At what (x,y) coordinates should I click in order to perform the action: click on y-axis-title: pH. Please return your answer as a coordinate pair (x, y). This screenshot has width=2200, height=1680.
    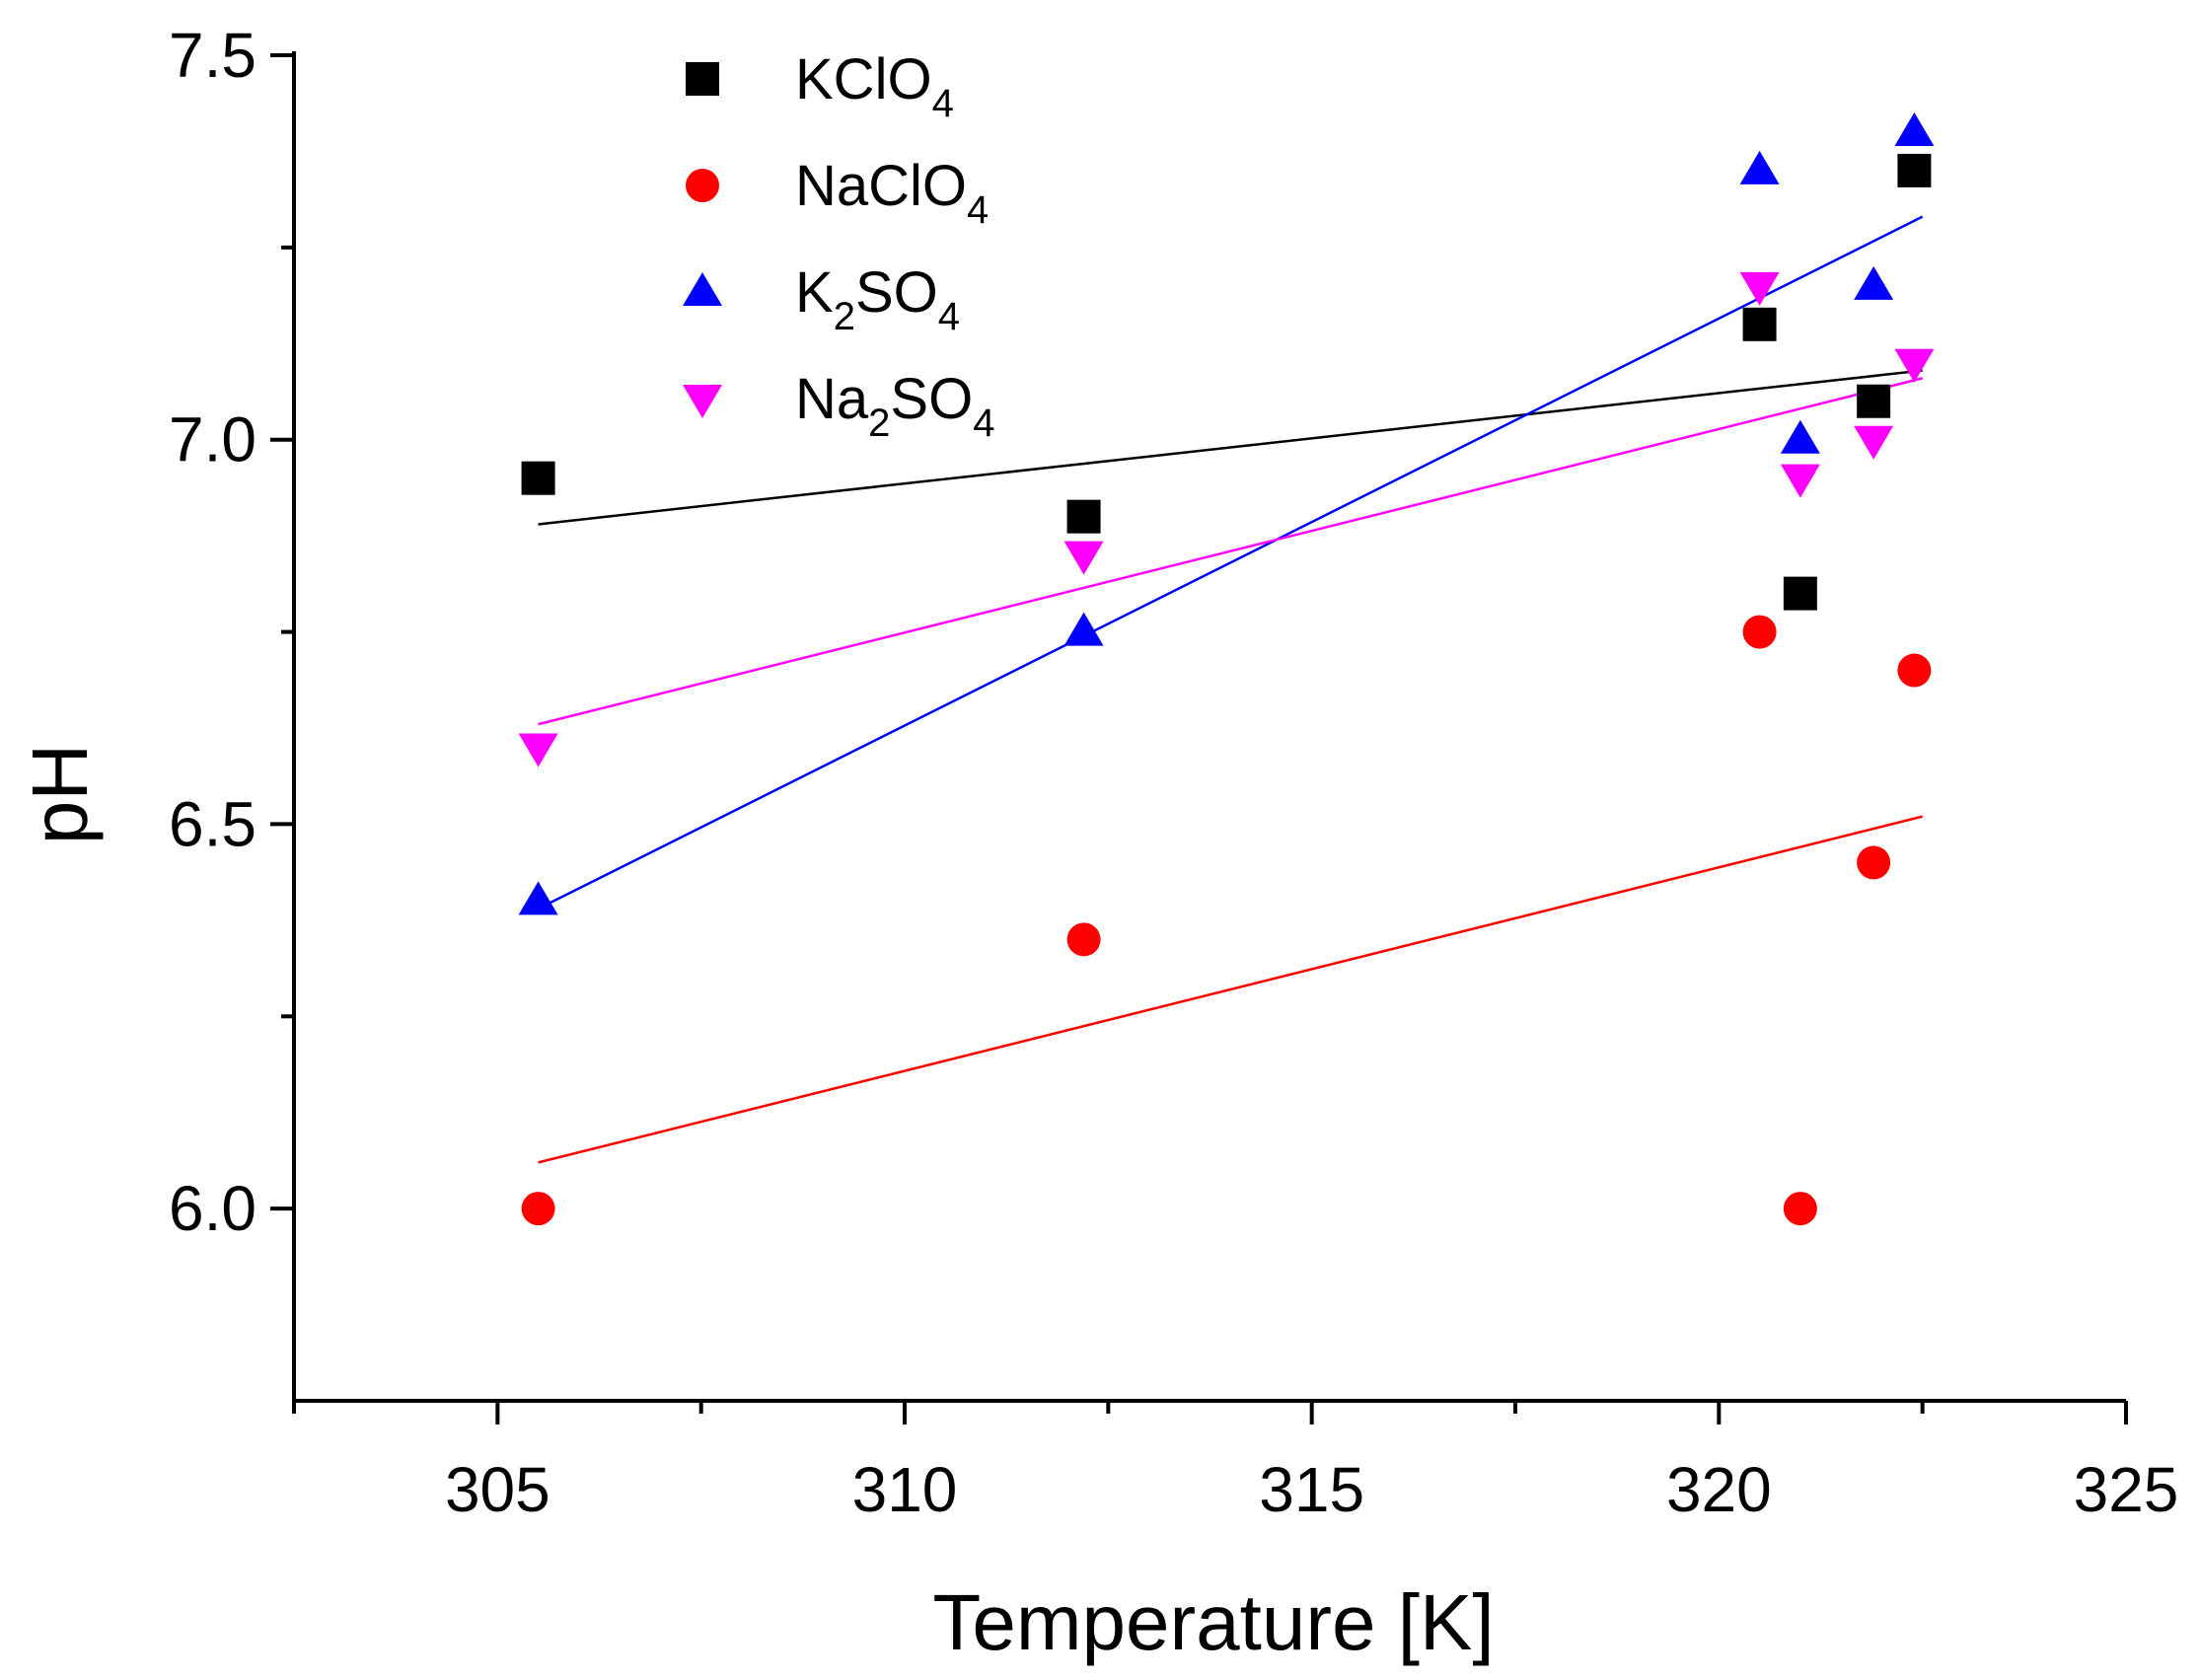
    Looking at the image, I should click on (60, 794).